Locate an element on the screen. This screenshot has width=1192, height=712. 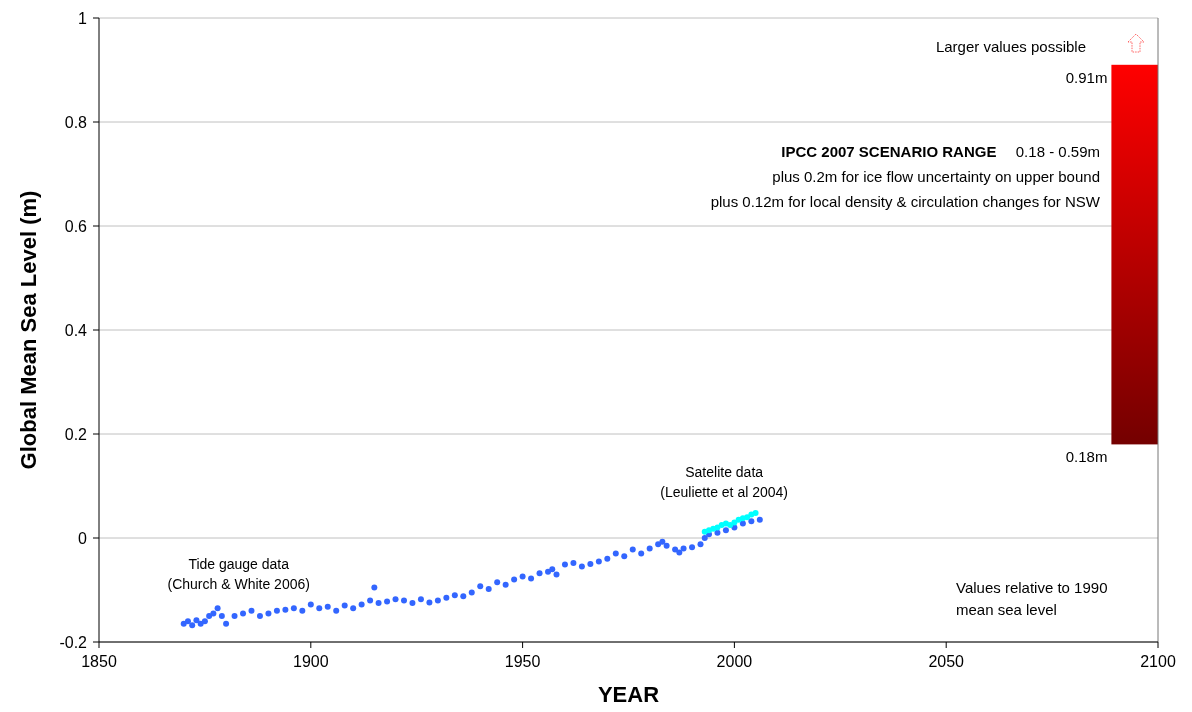
annotation: 0.91m is located at coordinates (1086, 77).